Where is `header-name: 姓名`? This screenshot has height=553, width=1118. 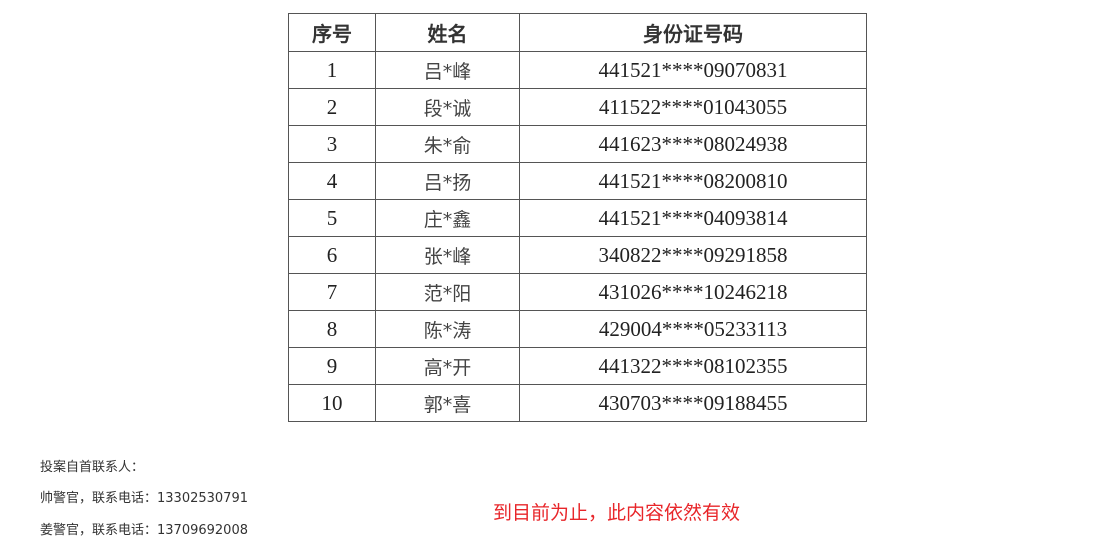
header-name: 姓名 is located at coordinates (447, 32).